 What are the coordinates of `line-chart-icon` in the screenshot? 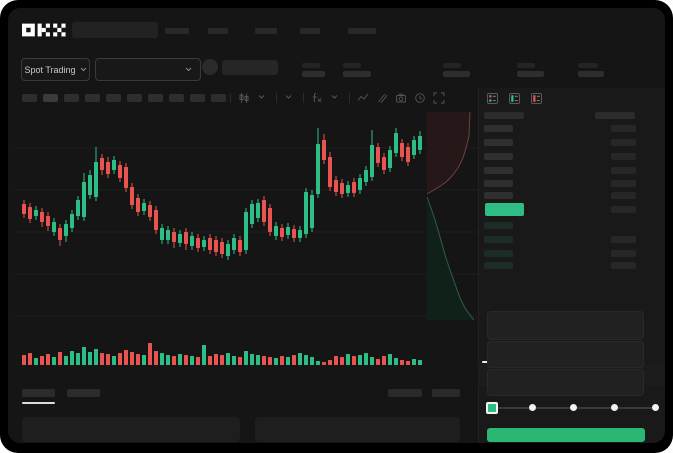 It's located at (363, 98).